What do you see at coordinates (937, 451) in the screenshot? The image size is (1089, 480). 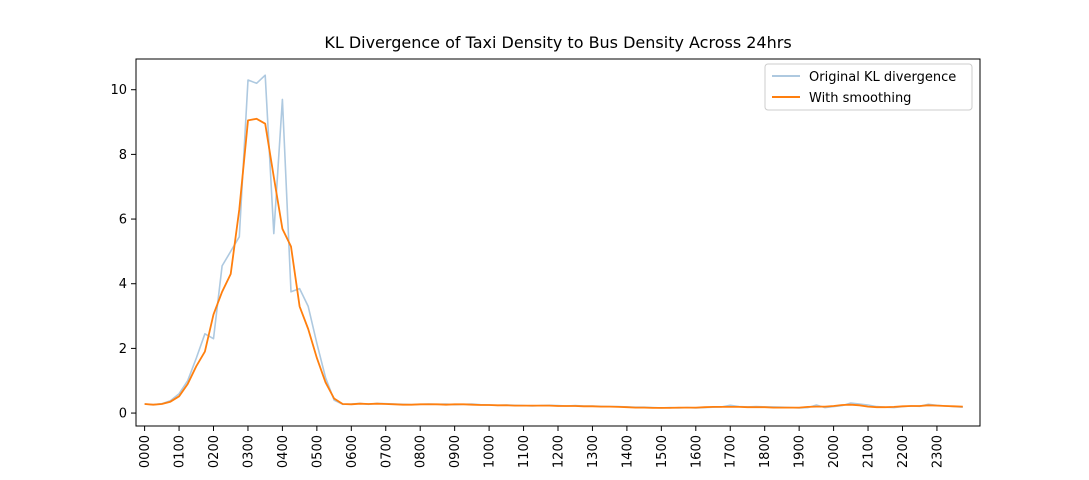 I see `x-tick-label: 2300` at bounding box center [937, 451].